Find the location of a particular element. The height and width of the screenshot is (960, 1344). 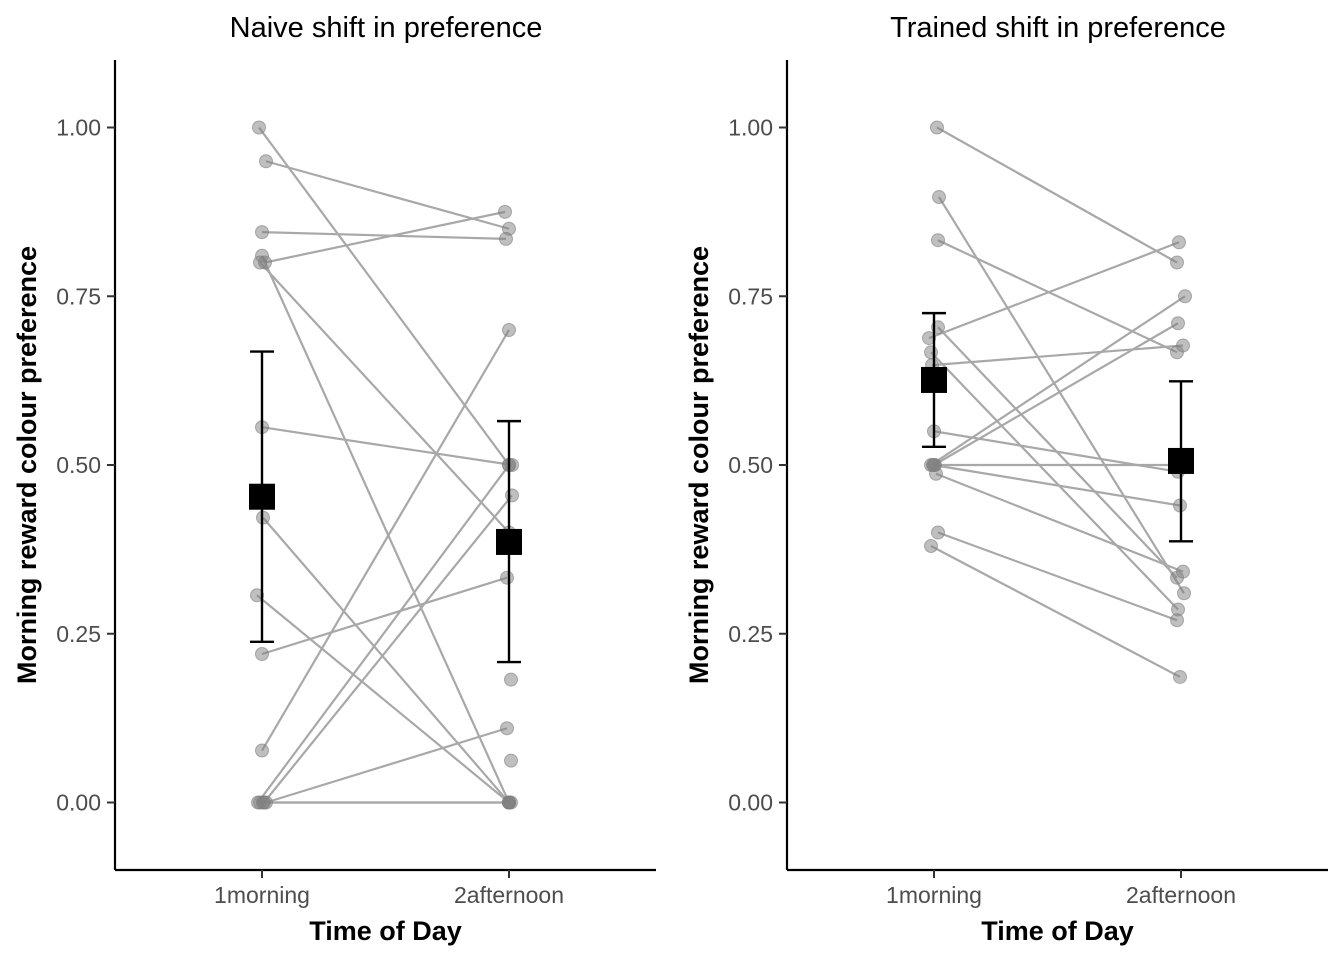

panel-2-y-tick-label: 1.00 is located at coordinates (750, 128).